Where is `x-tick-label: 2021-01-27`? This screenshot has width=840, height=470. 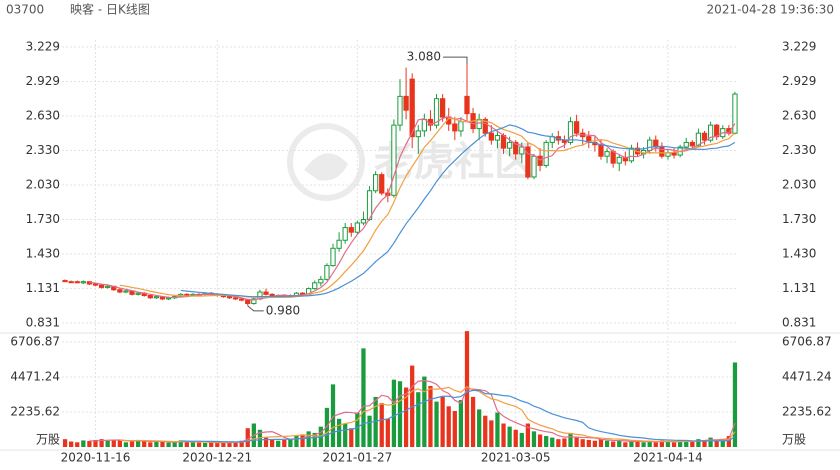
x-tick-label: 2021-01-27 is located at coordinates (357, 458).